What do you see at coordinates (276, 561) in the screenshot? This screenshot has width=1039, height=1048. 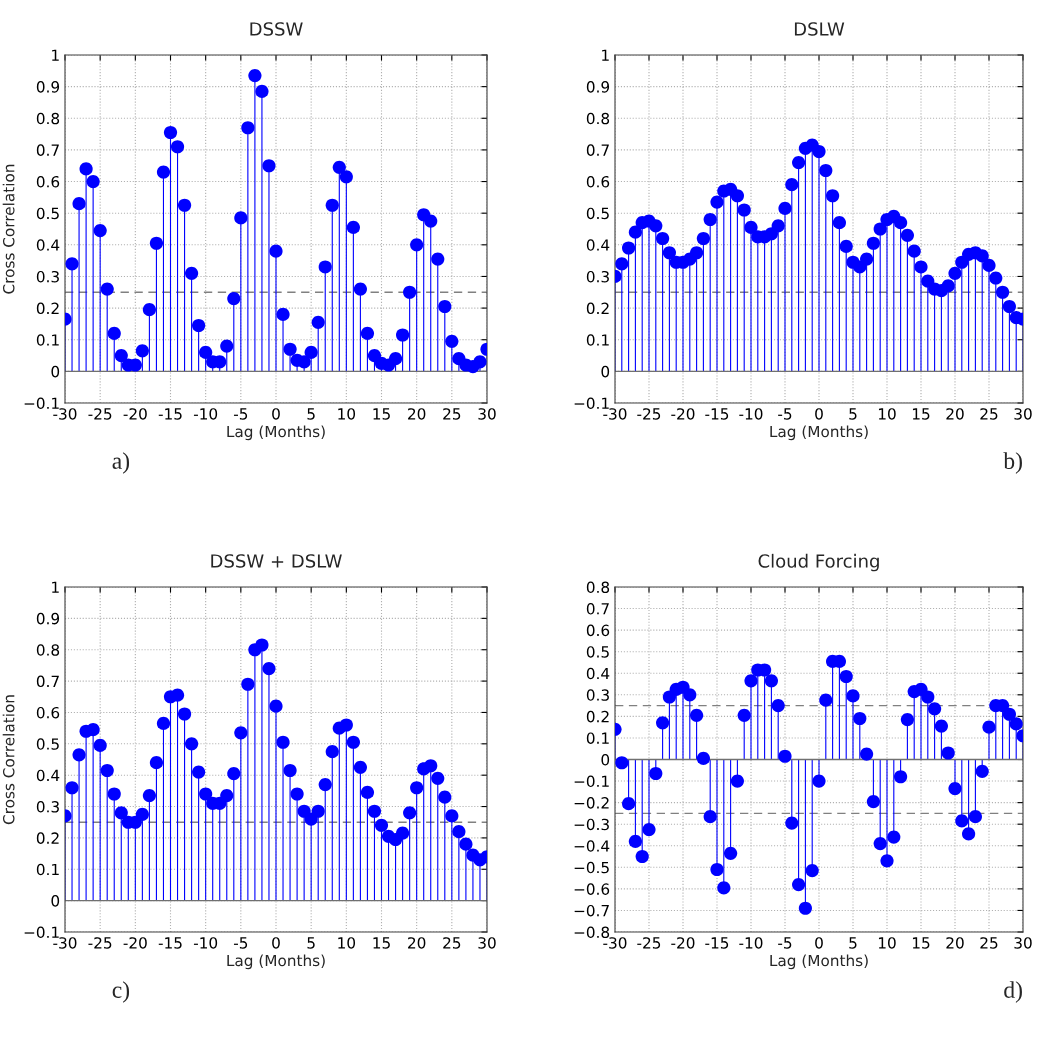 I see `chart-title: DSSW + DSLW` at bounding box center [276, 561].